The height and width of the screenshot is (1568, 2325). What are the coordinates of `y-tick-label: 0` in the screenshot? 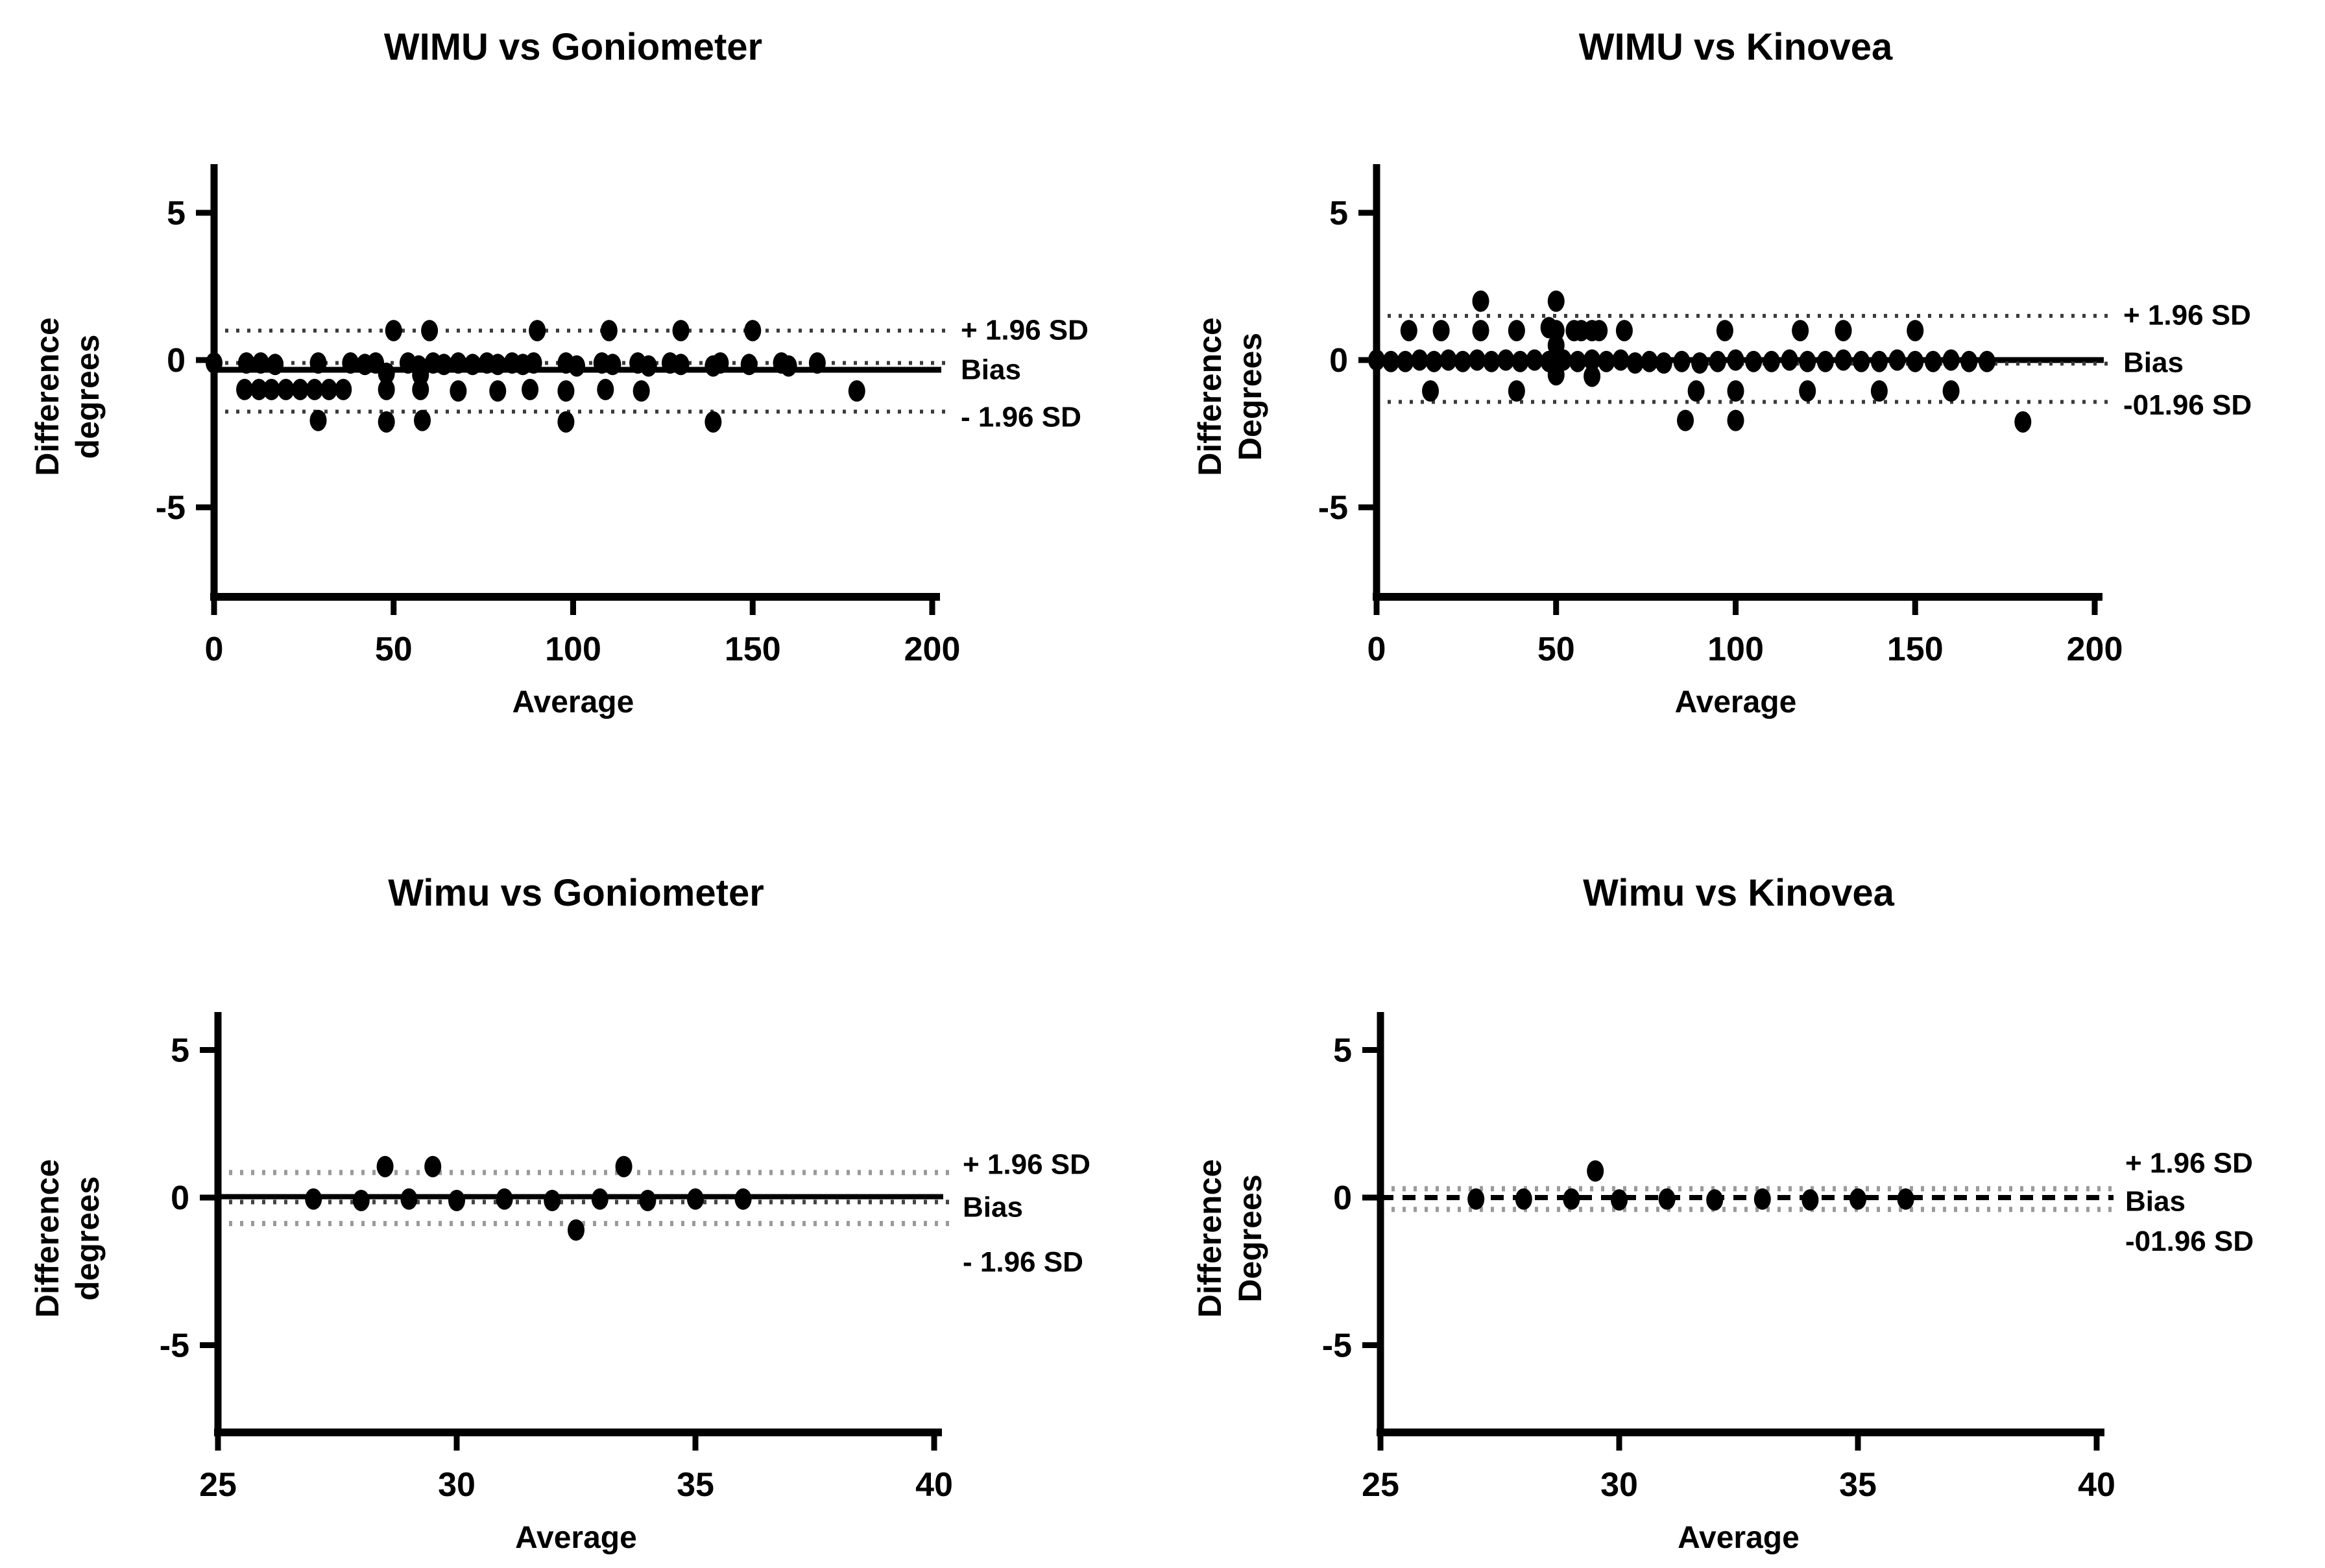 It's located at (1339, 361).